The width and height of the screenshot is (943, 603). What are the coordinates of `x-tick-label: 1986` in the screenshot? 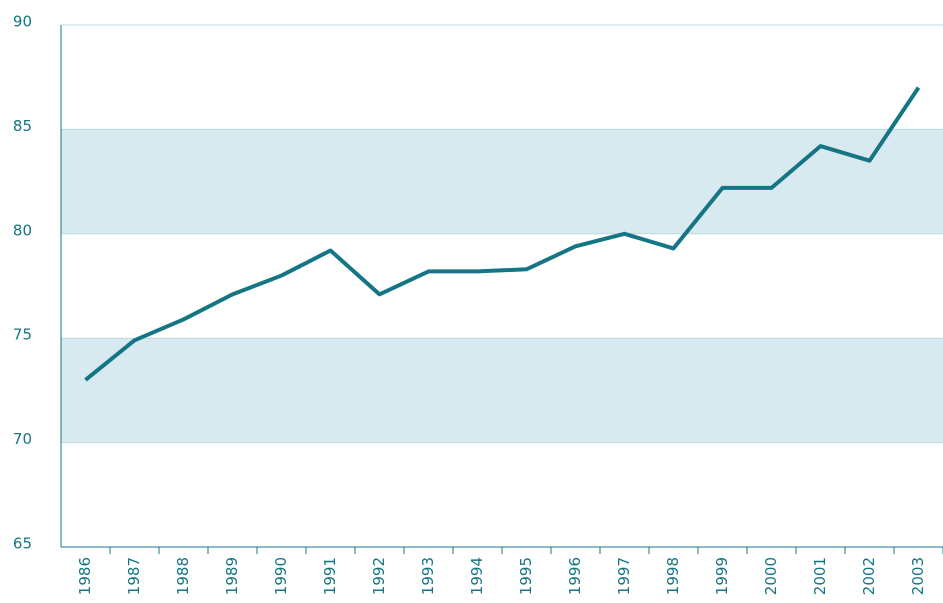 It's located at (85, 576).